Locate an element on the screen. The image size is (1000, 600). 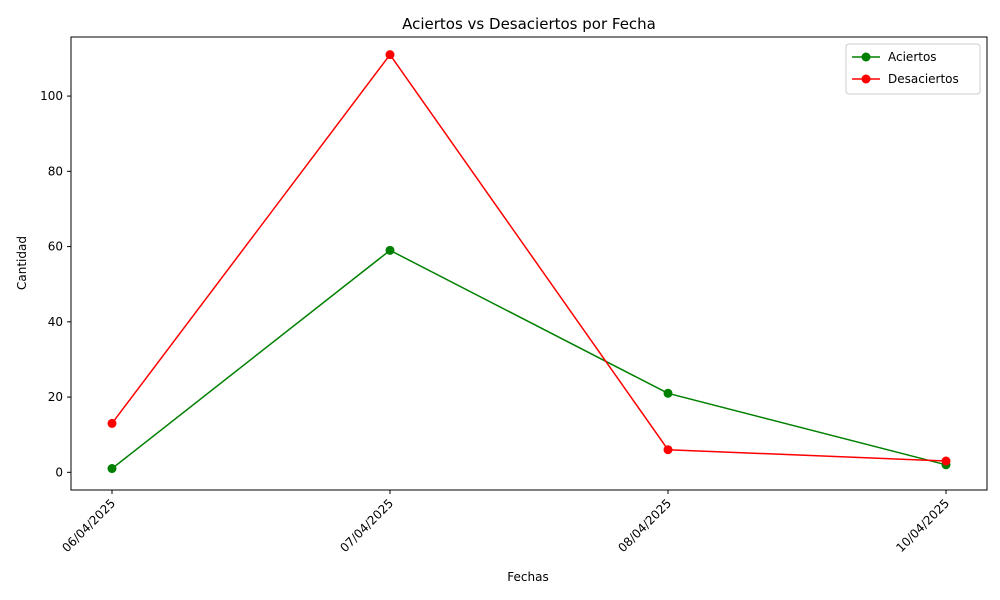
y-tick-label: 80 is located at coordinates (55, 171).